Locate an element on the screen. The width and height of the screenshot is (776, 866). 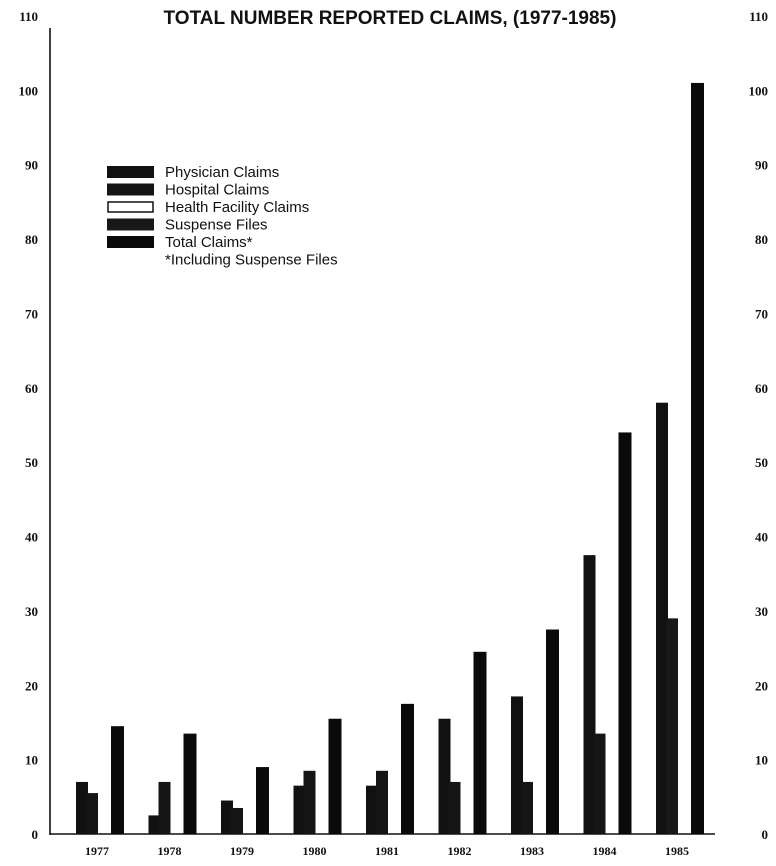
right-tick-label: 110 is located at coordinates (758, 16).